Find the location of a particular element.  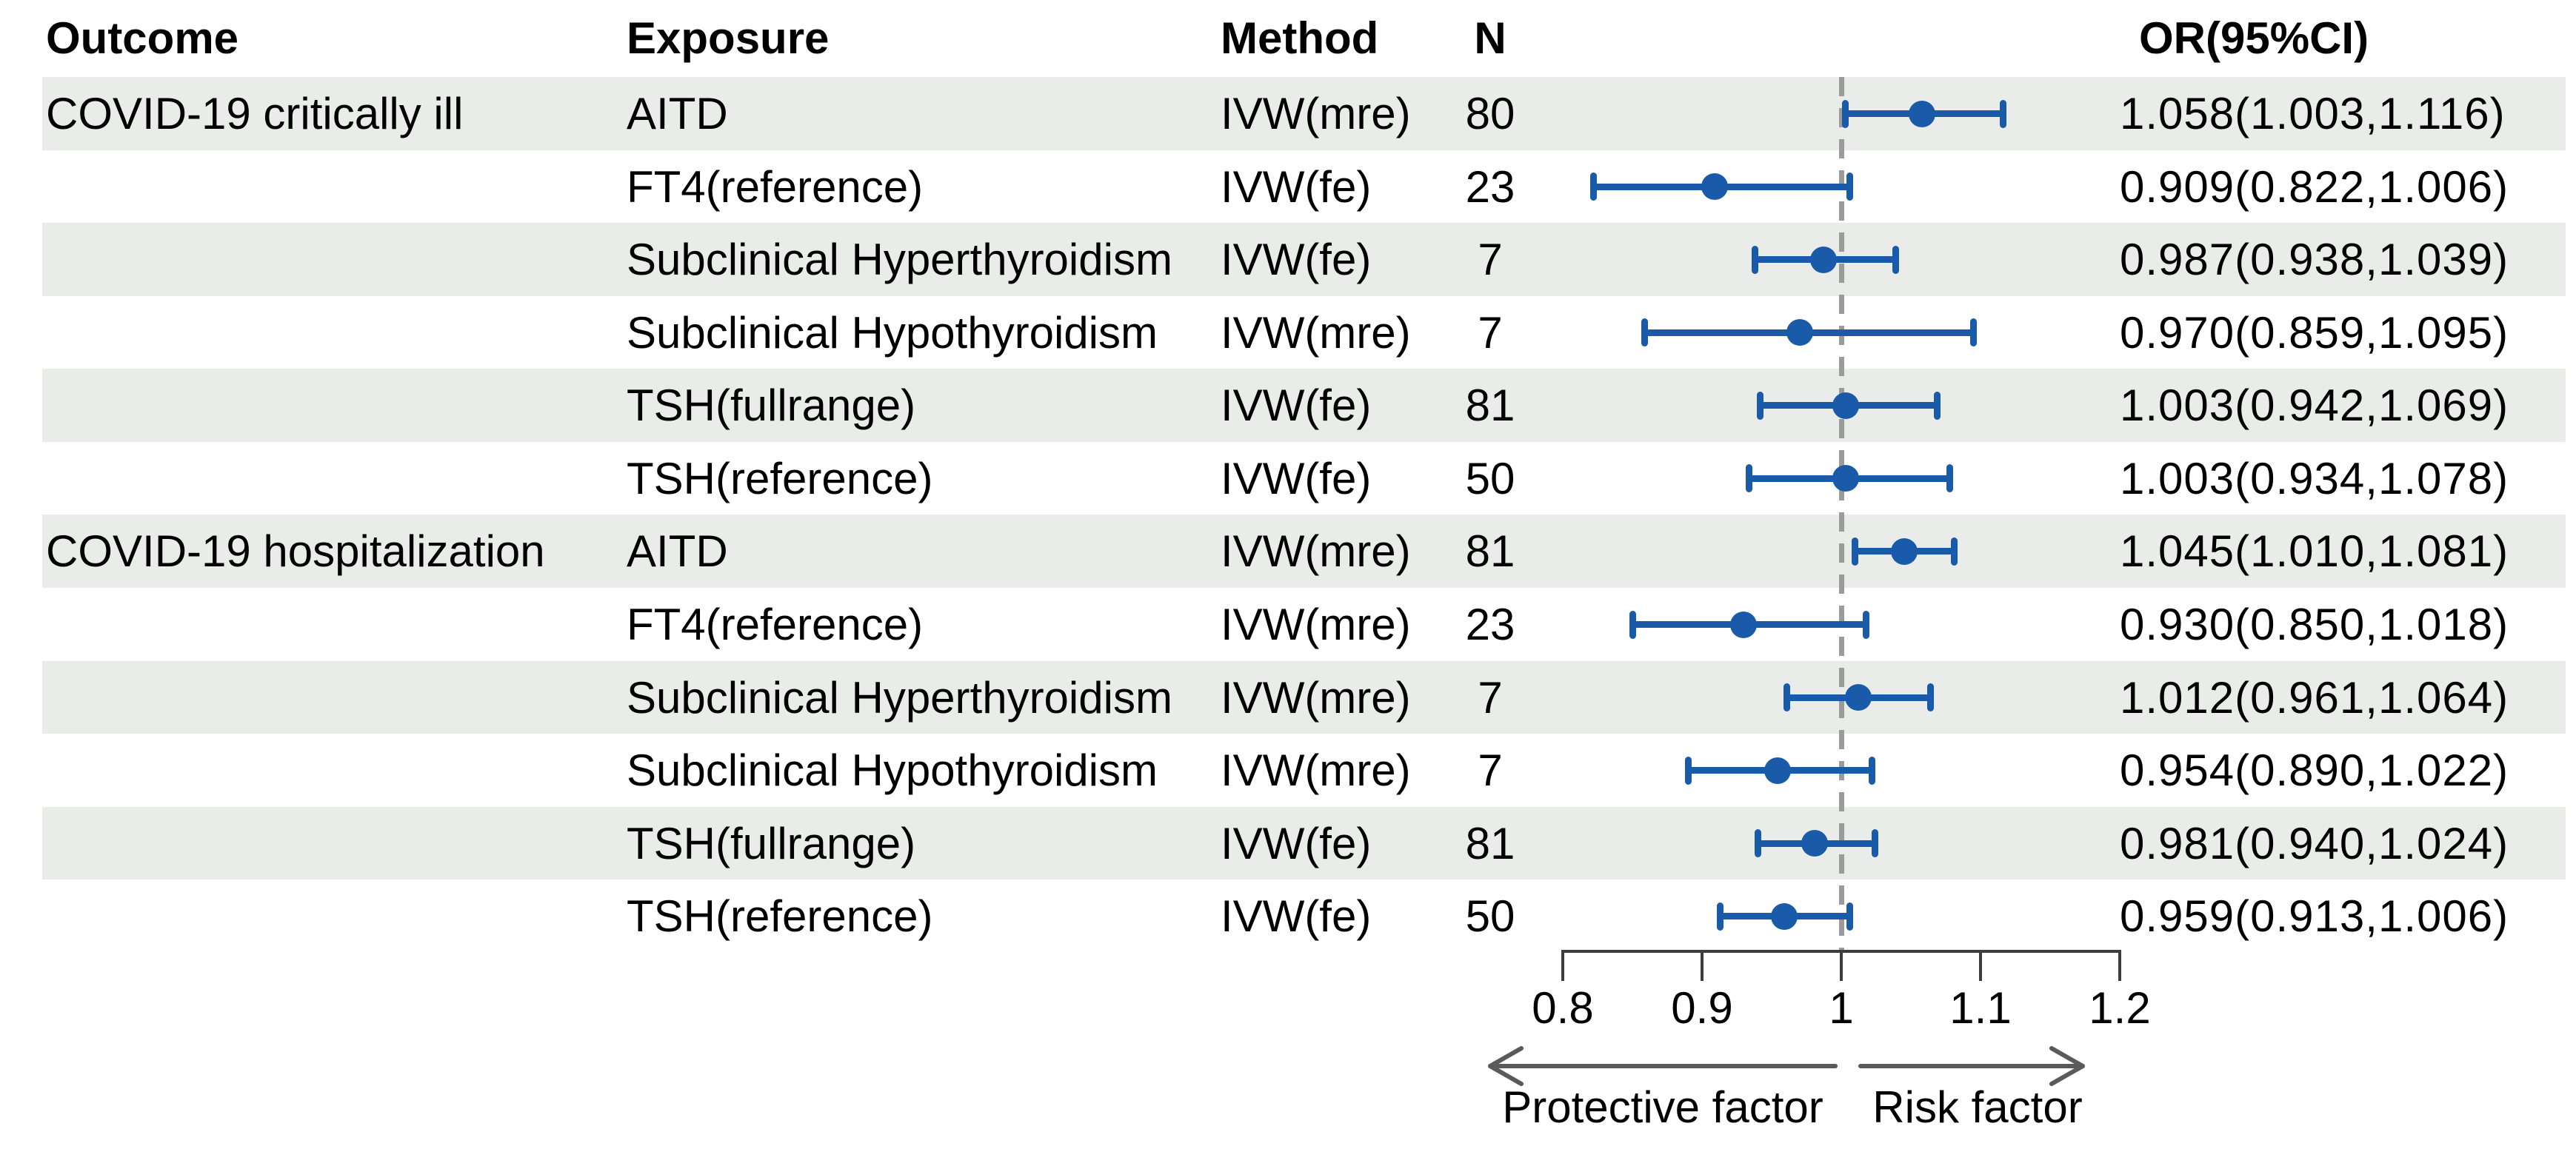

column-header-n: N is located at coordinates (1490, 38).